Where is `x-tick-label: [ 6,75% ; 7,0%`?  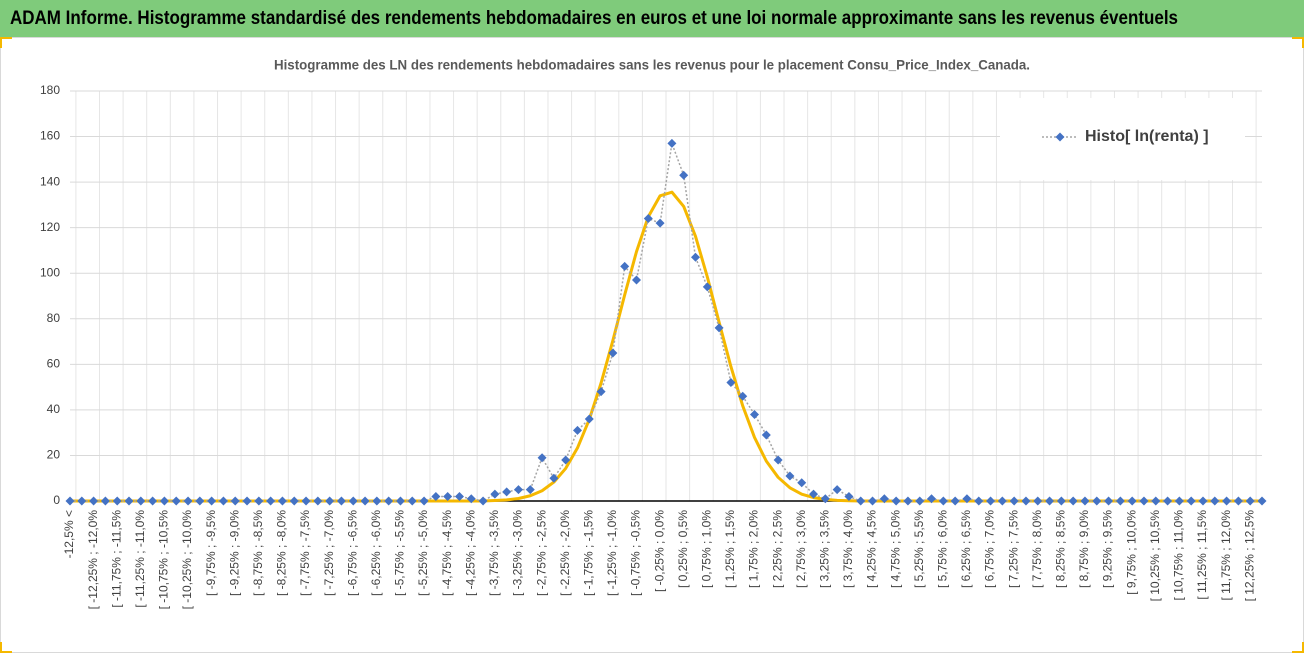 x-tick-label: [ 6,75% ; 7,0% is located at coordinates (990, 549).